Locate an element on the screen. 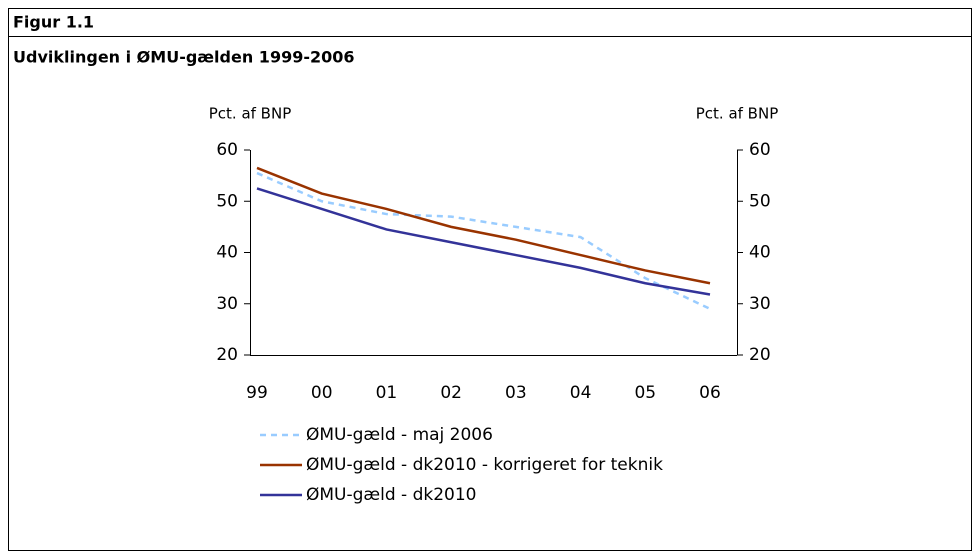 The width and height of the screenshot is (975, 555). y-tick-label: 40 is located at coordinates (227, 253).